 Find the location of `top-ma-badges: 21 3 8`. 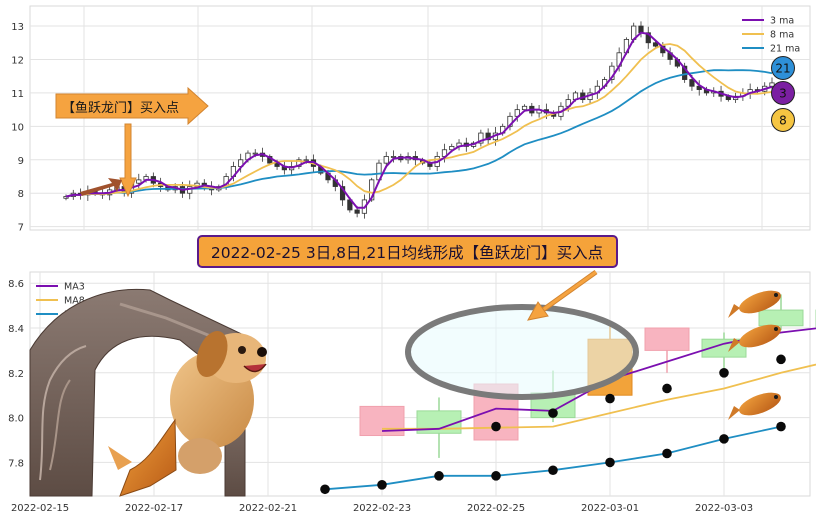

top-ma-badges: 21 3 8 is located at coordinates (783, 94).